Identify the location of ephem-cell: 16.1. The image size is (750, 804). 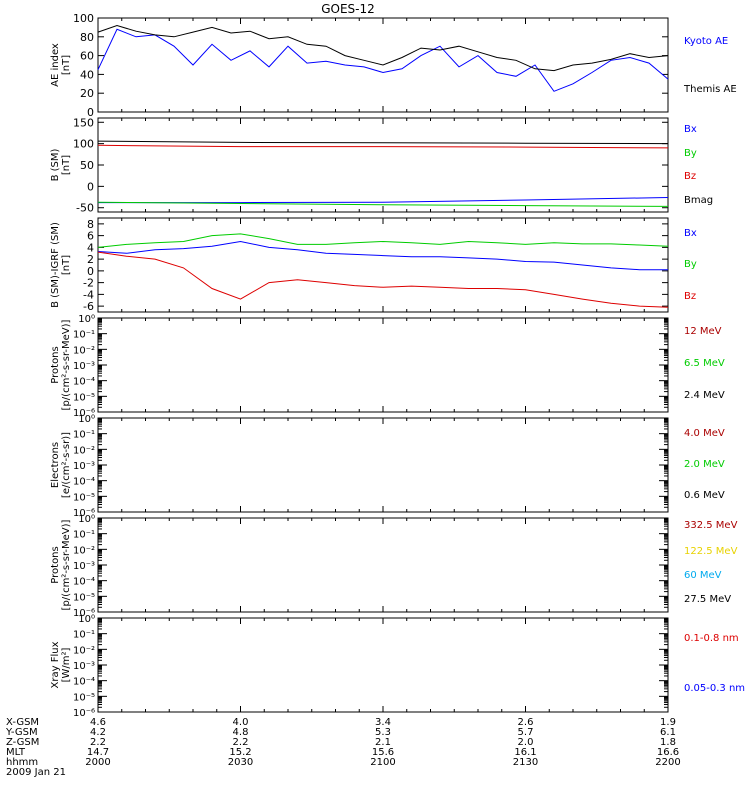
(525, 752).